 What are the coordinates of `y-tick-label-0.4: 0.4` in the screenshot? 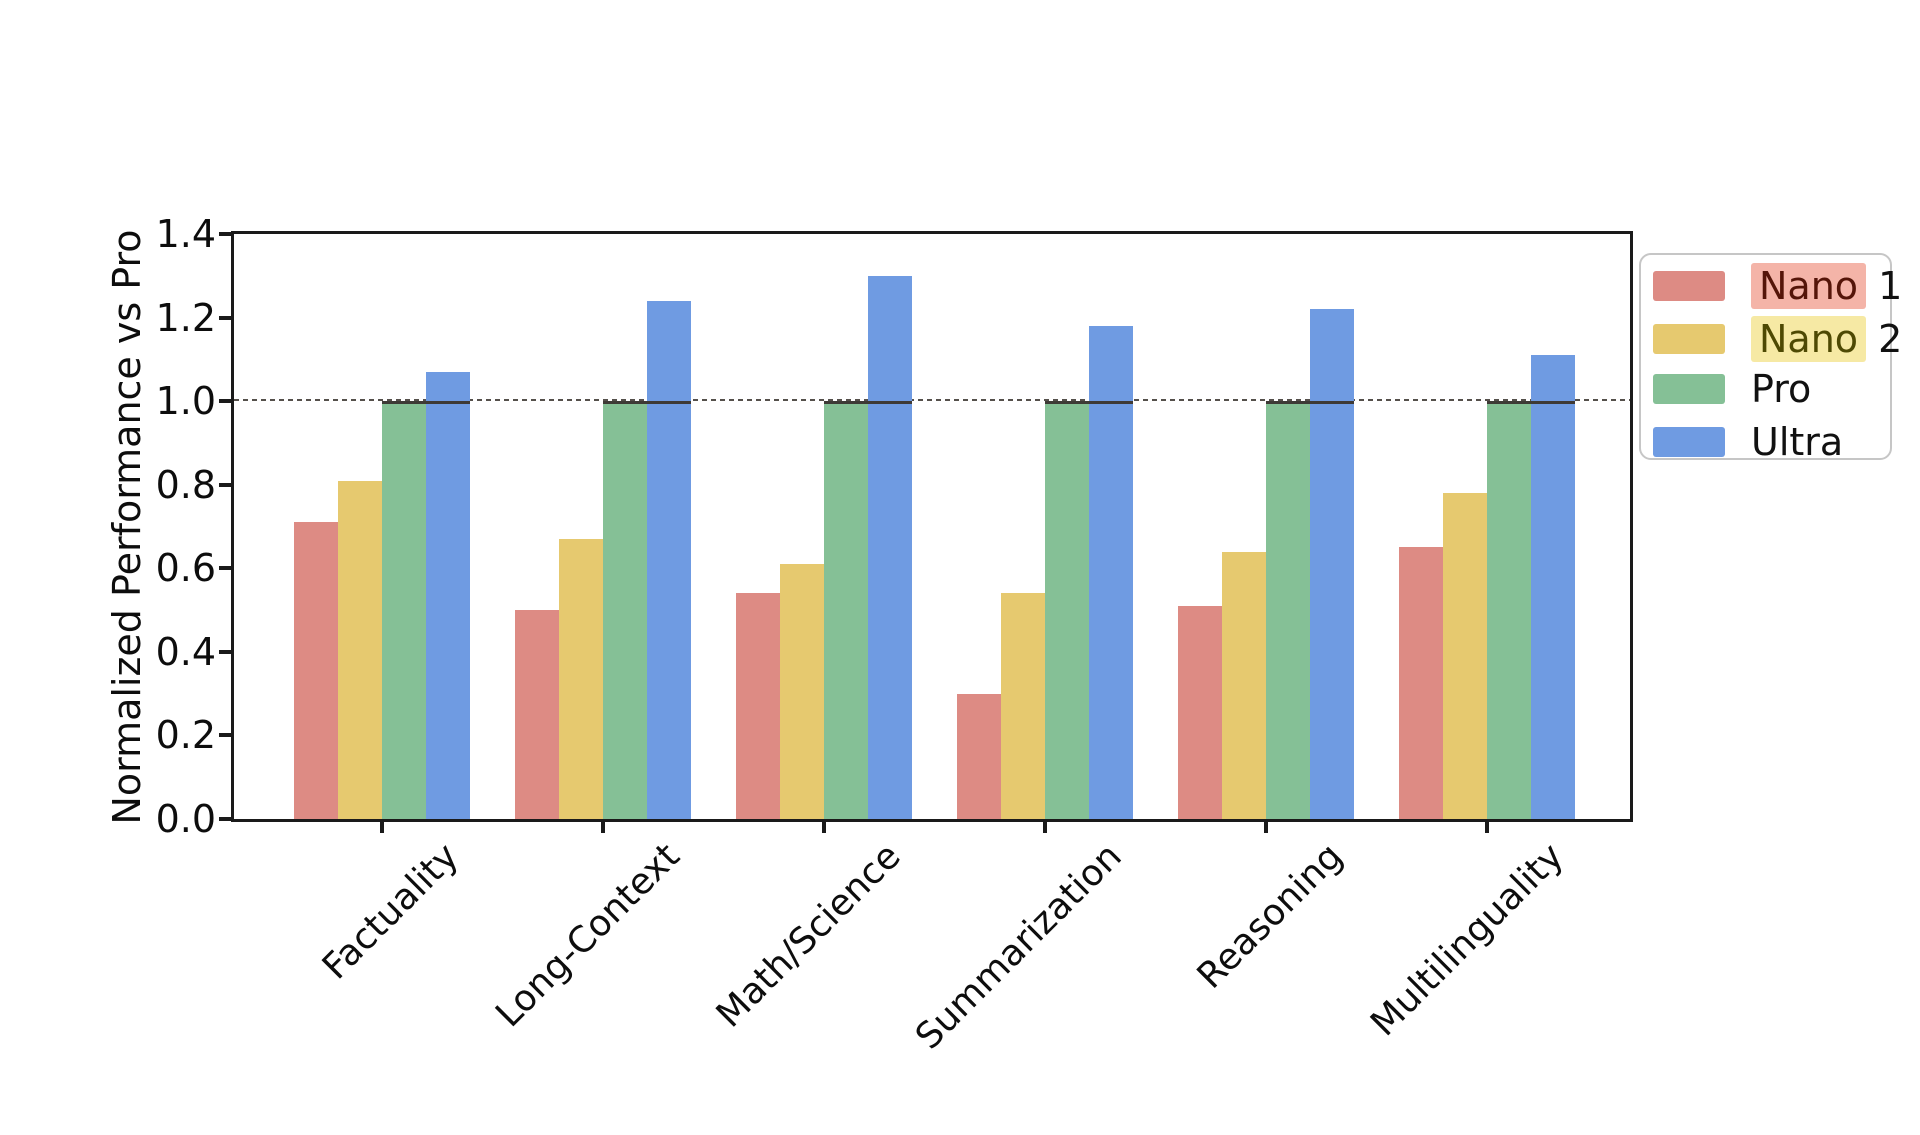 It's located at (185, 651).